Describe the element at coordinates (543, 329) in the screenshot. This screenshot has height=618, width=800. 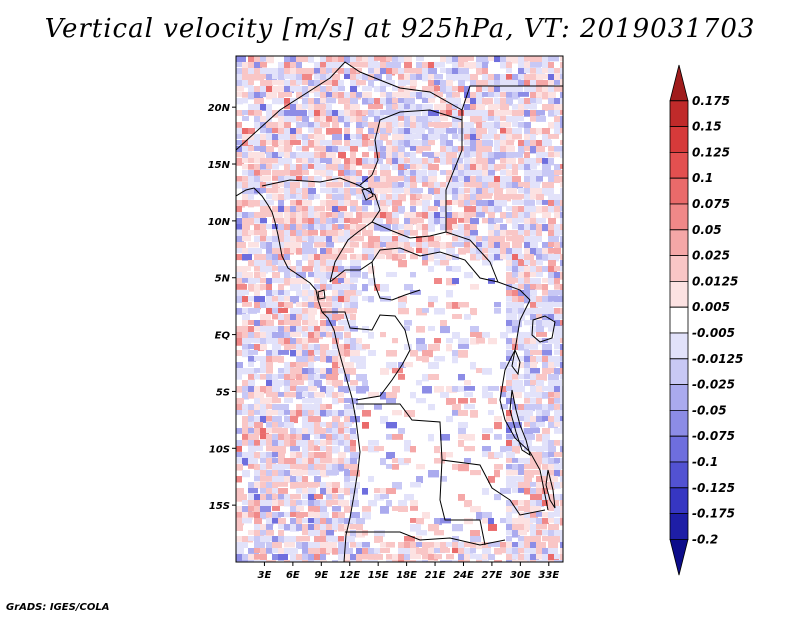
I see `lake-victoria` at that location.